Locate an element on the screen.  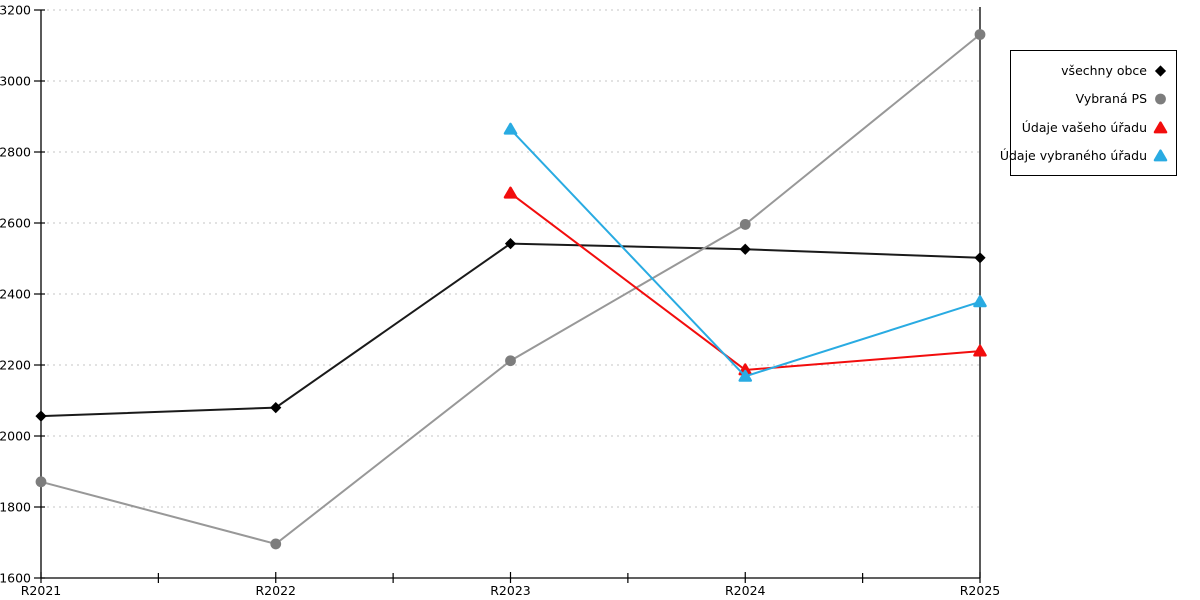
y-tick-label: 2000 is located at coordinates (15, 436).